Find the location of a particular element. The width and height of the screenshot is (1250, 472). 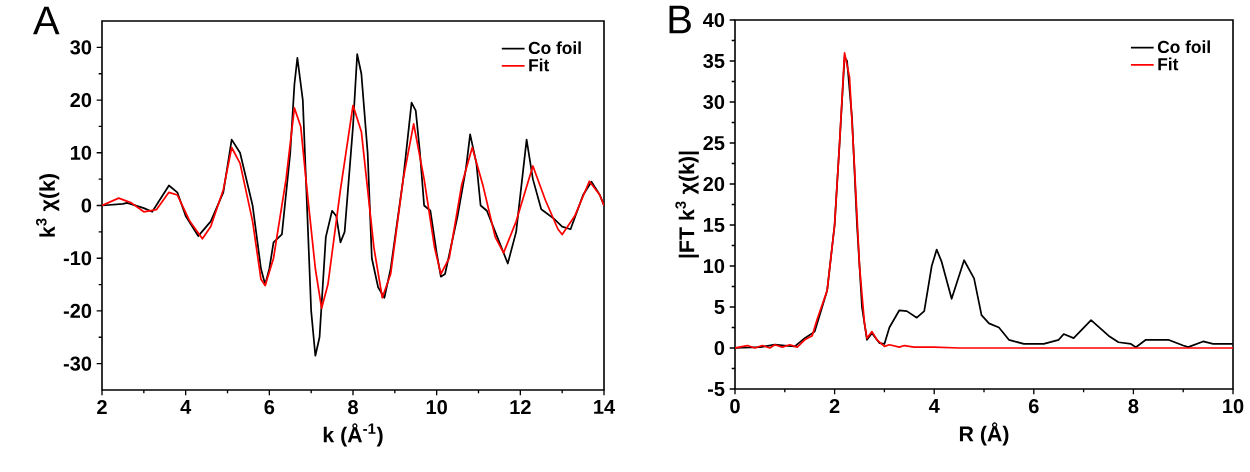

x-tick-label: 14 is located at coordinates (605, 407).